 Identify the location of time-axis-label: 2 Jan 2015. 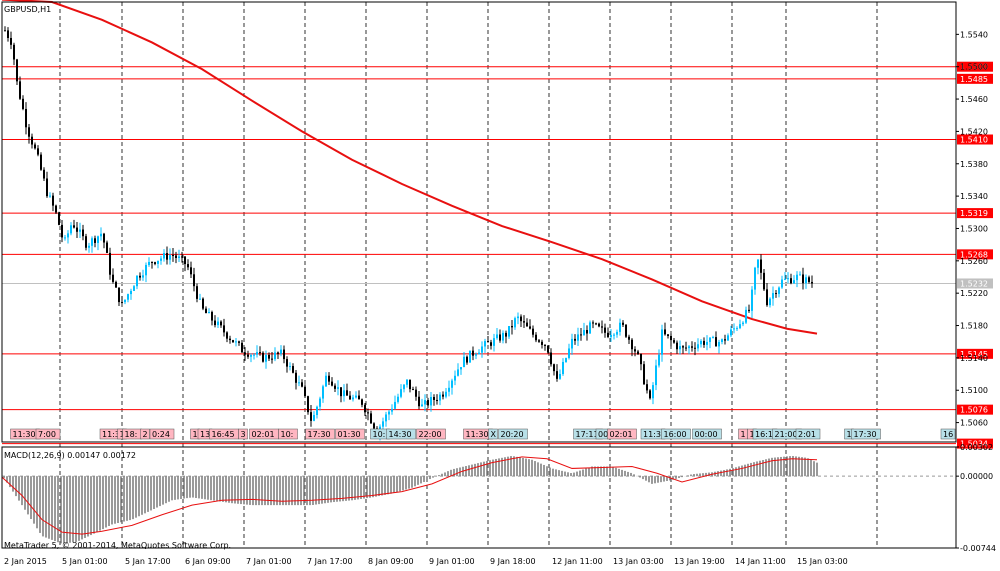
(25, 561).